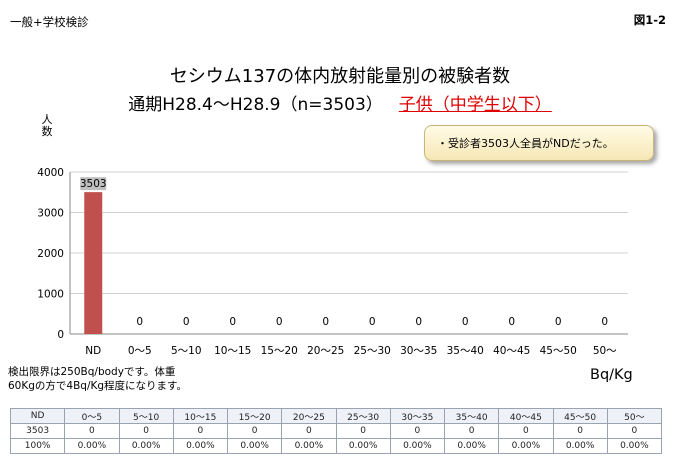 This screenshot has height=474, width=680. Describe the element at coordinates (475, 105) in the screenshot. I see `subtitle-highlight: 子供（中学生以下）` at that location.